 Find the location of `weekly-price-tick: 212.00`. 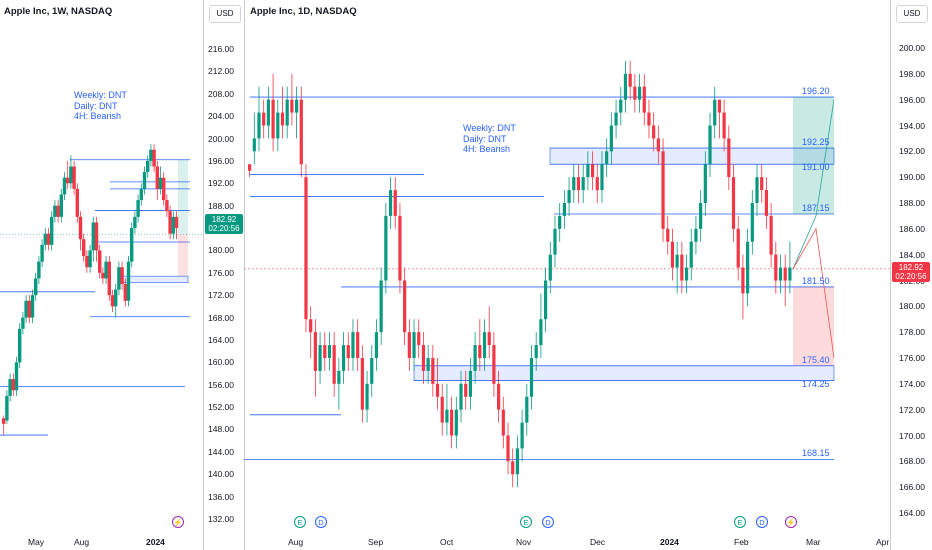

weekly-price-tick: 212.00 is located at coordinates (221, 71).